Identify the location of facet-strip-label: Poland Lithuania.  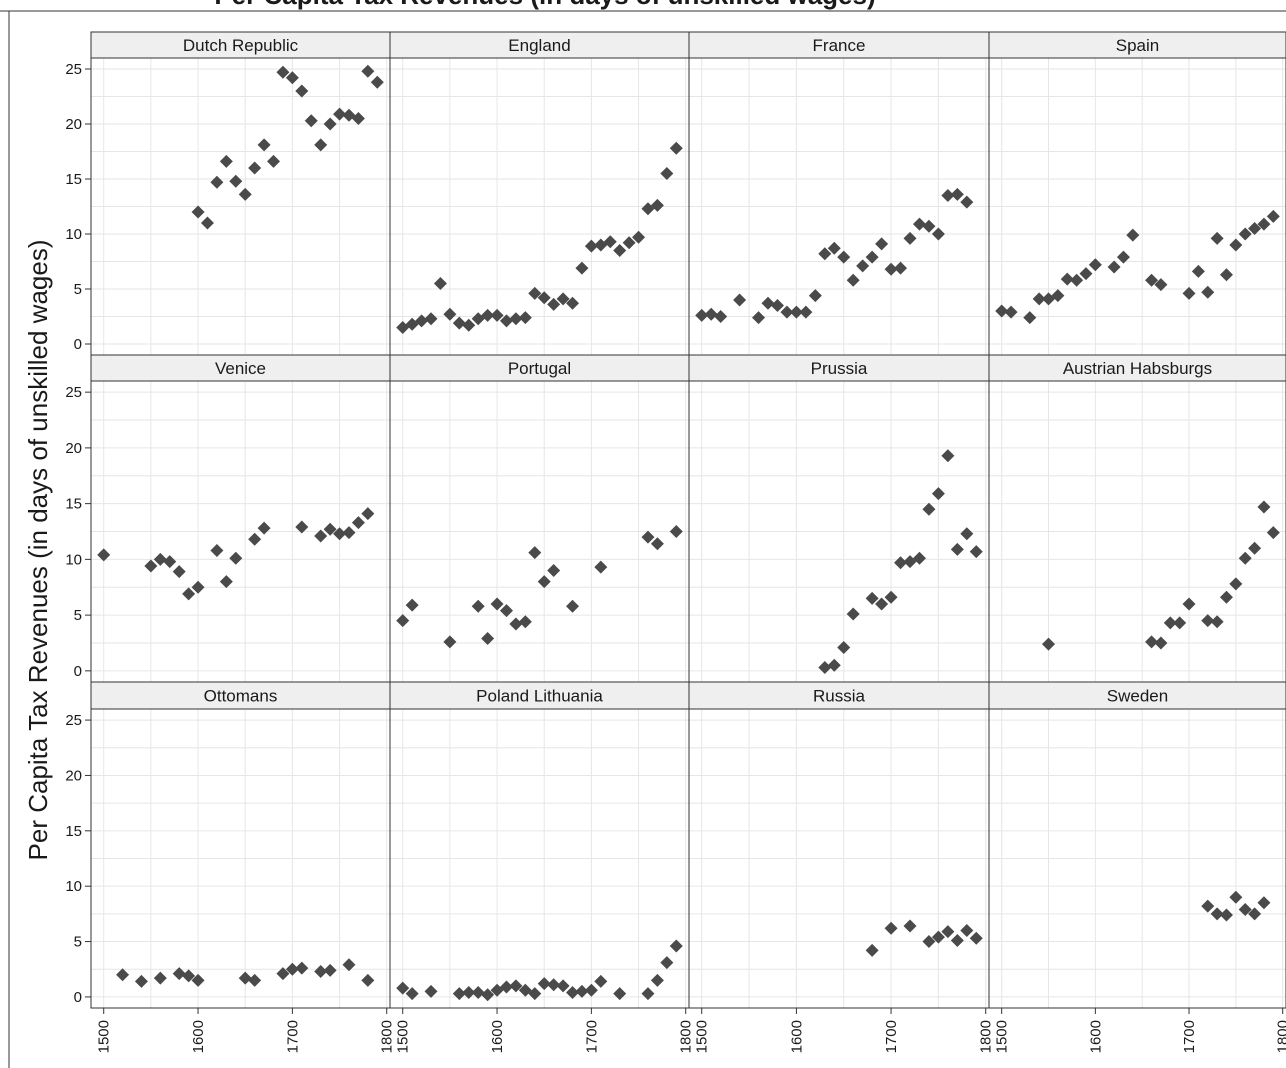
(539, 696).